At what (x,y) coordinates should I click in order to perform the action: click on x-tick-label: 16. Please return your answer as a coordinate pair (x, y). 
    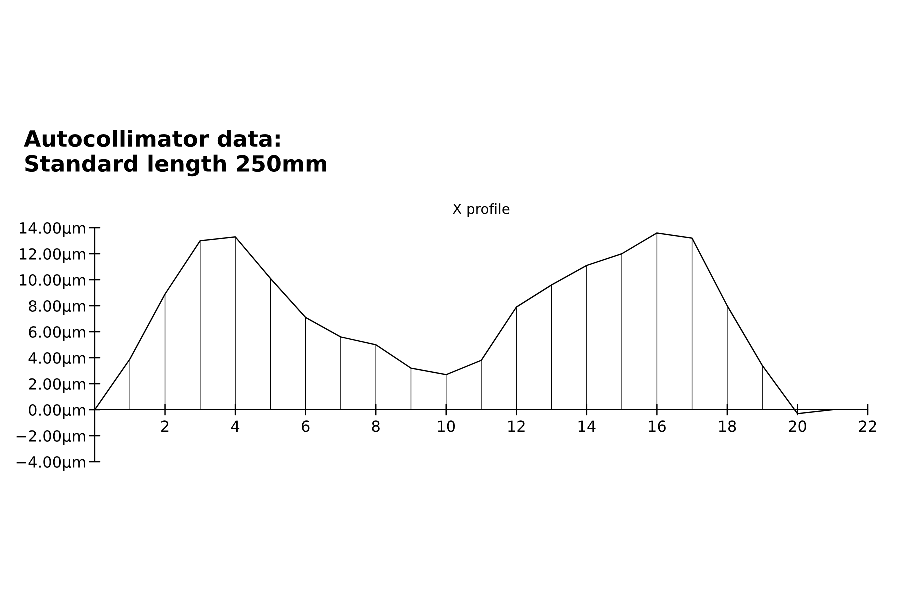
    Looking at the image, I should click on (657, 426).